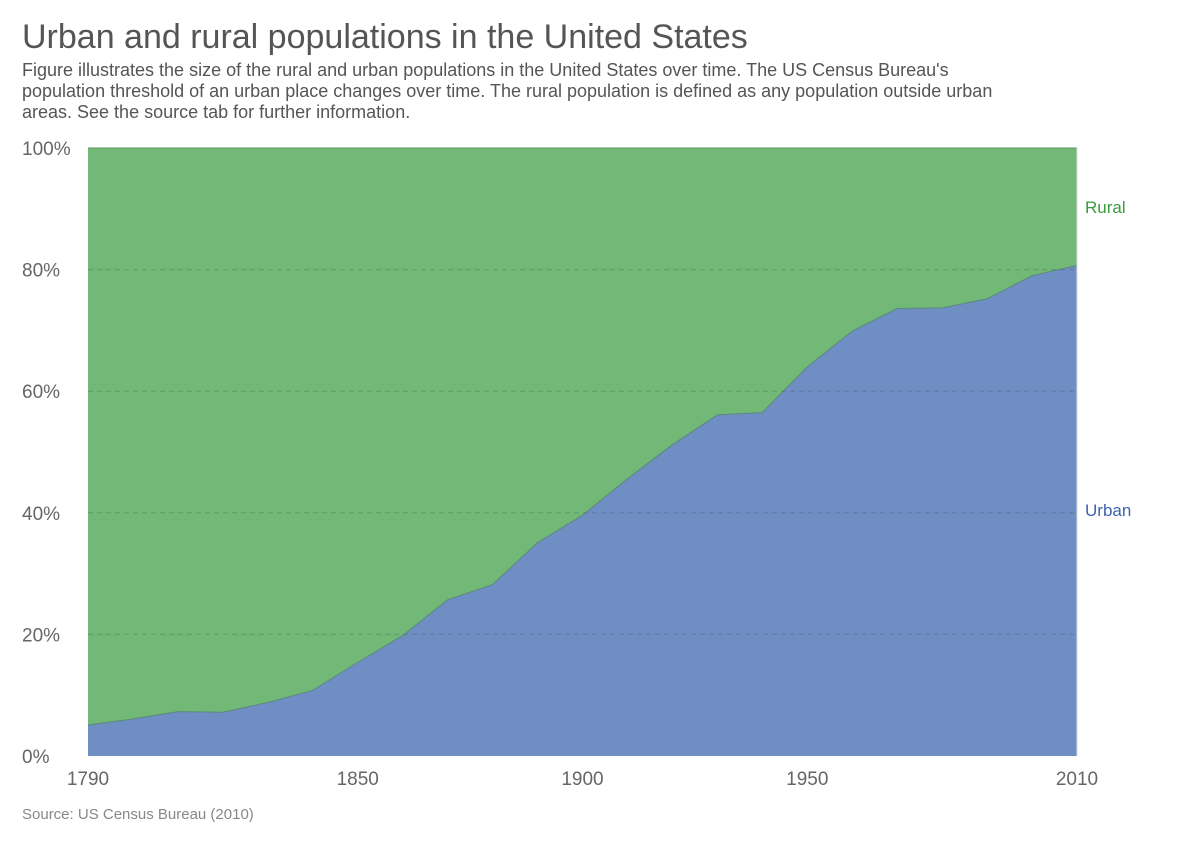  What do you see at coordinates (41, 514) in the screenshot?
I see `y-tick-label: 40%` at bounding box center [41, 514].